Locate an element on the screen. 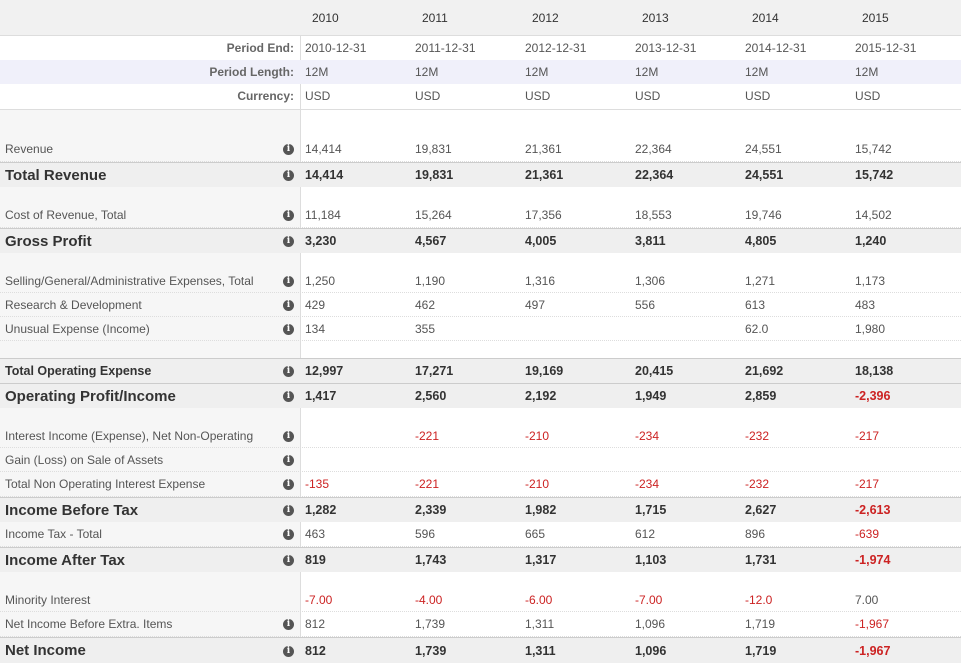 The image size is (961, 663). value-cell: 4,005 is located at coordinates (541, 241).